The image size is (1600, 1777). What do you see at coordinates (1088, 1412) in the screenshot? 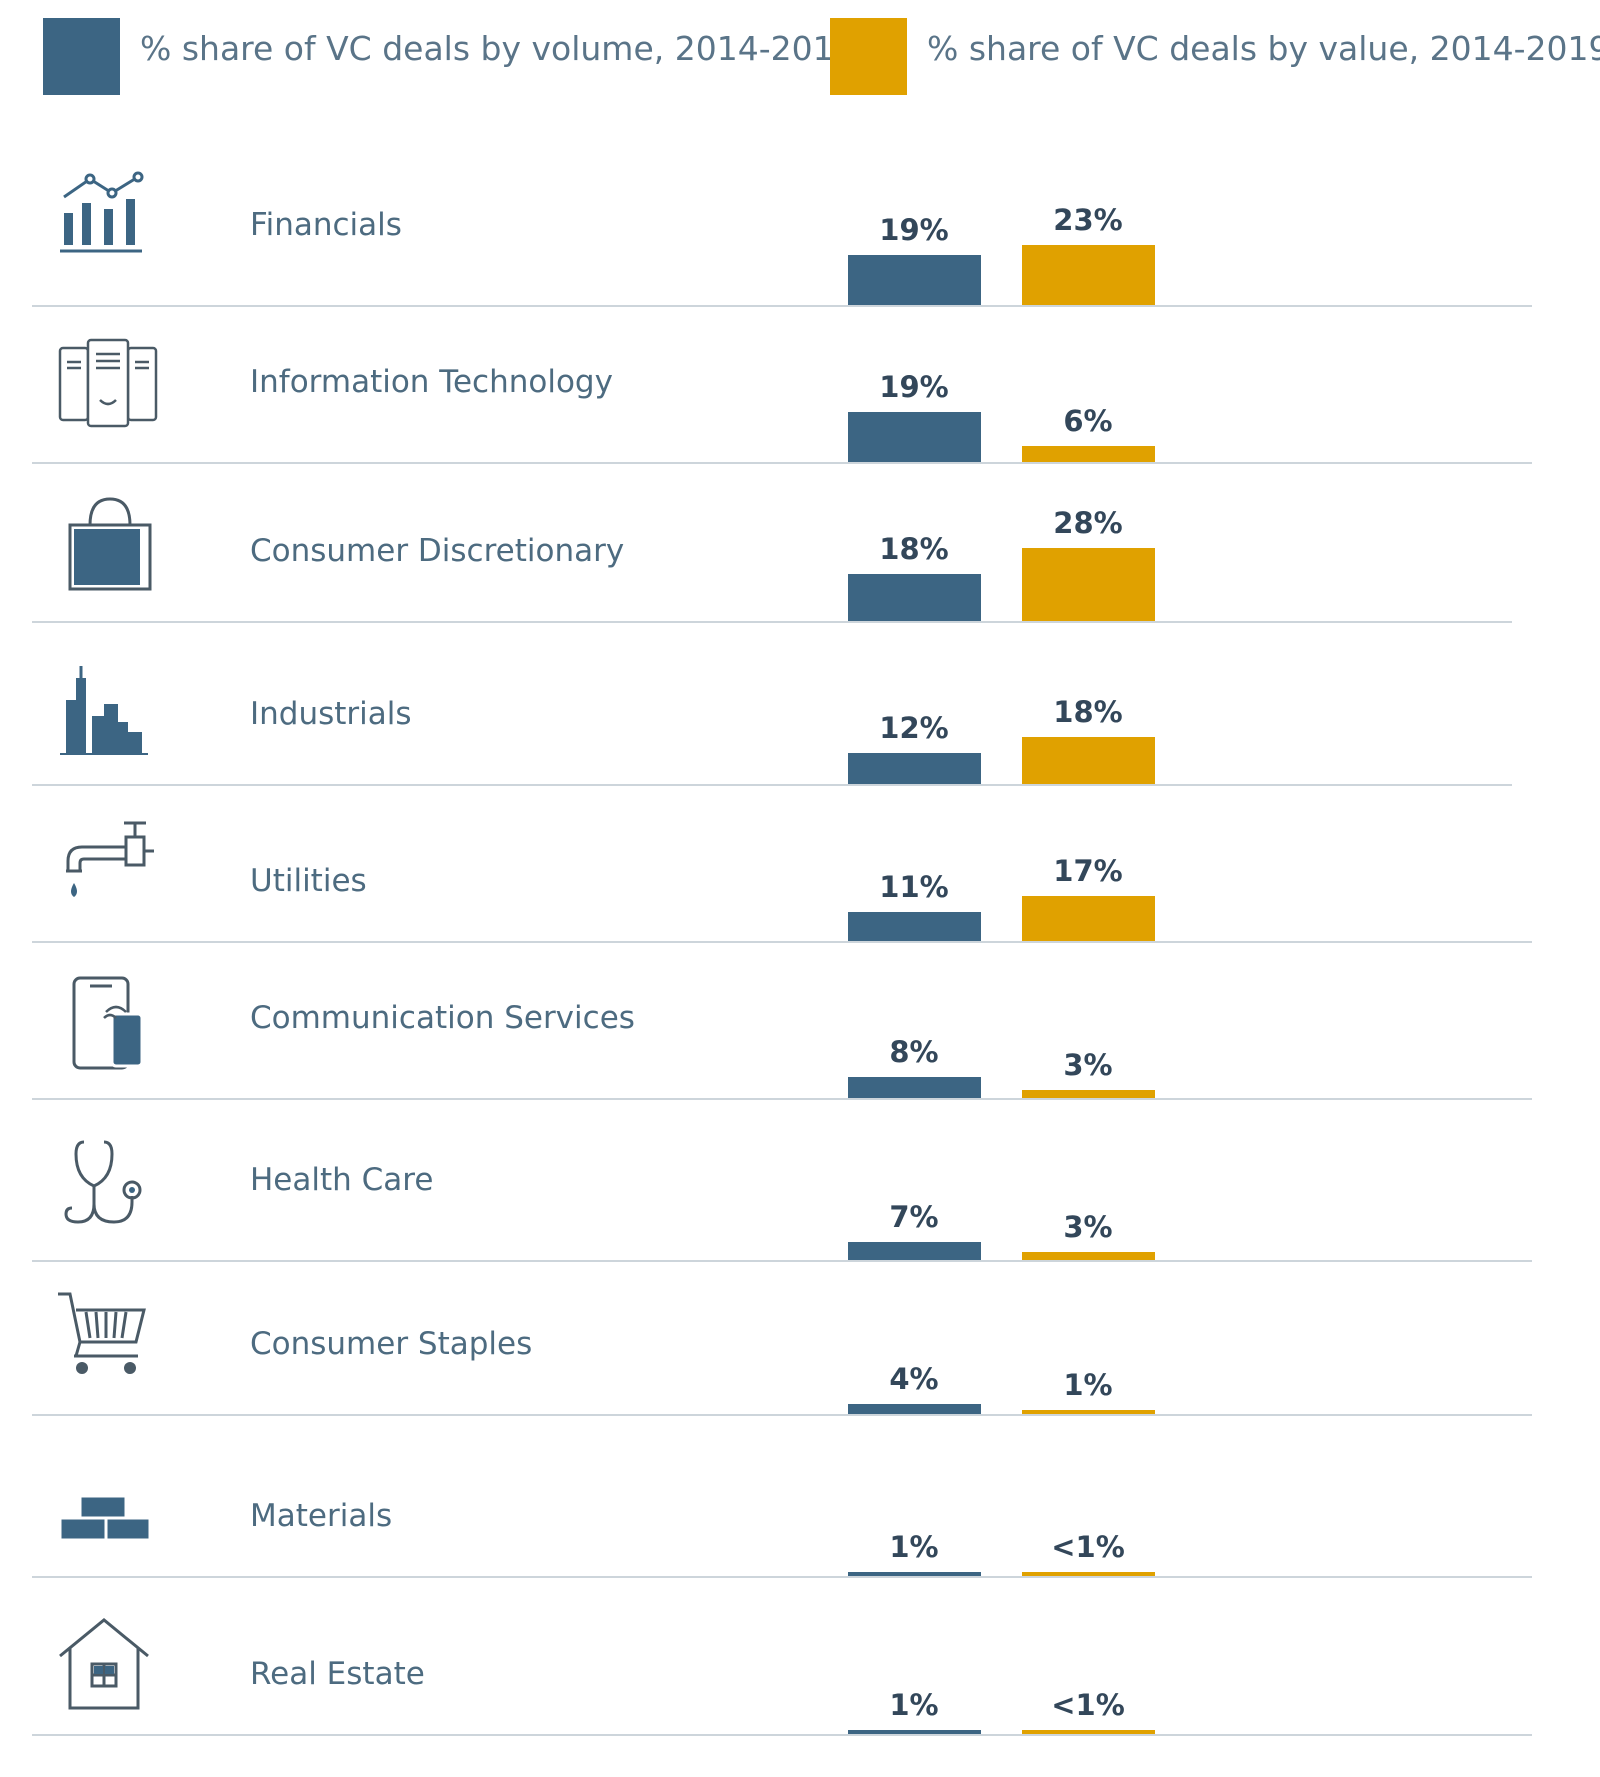
I see `value-bar-consumer-staples` at bounding box center [1088, 1412].